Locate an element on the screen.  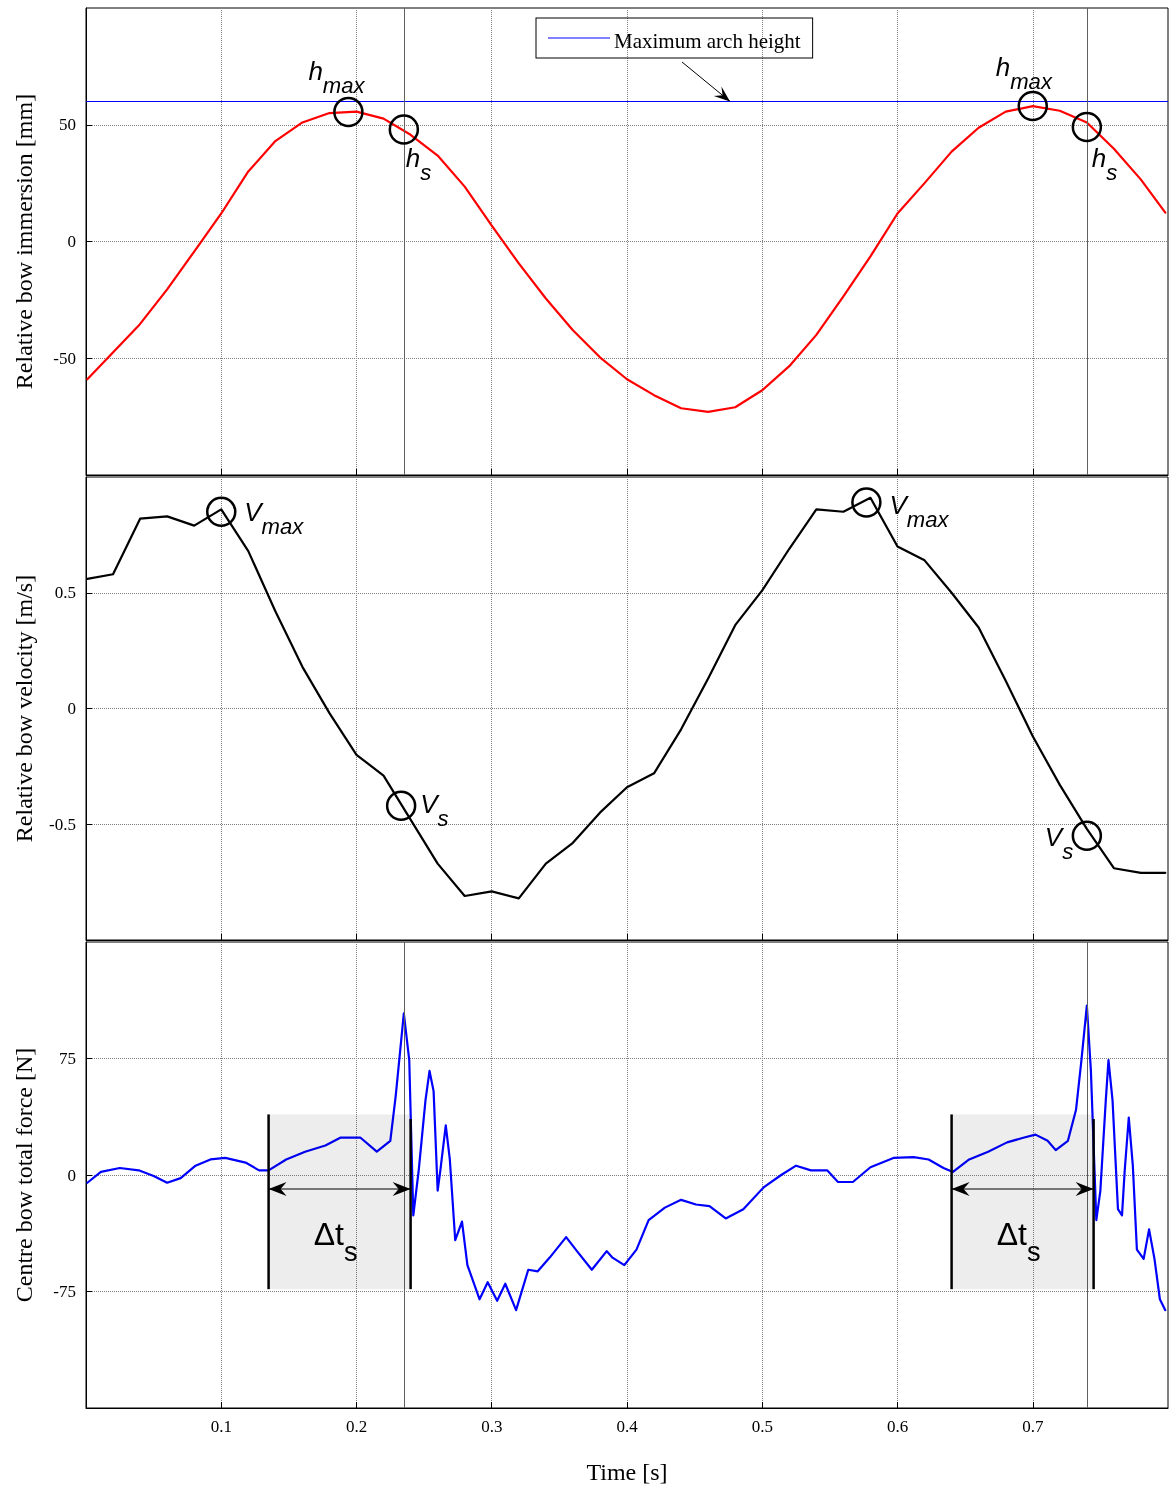
x-tick-label: 0.7 is located at coordinates (1033, 1426).